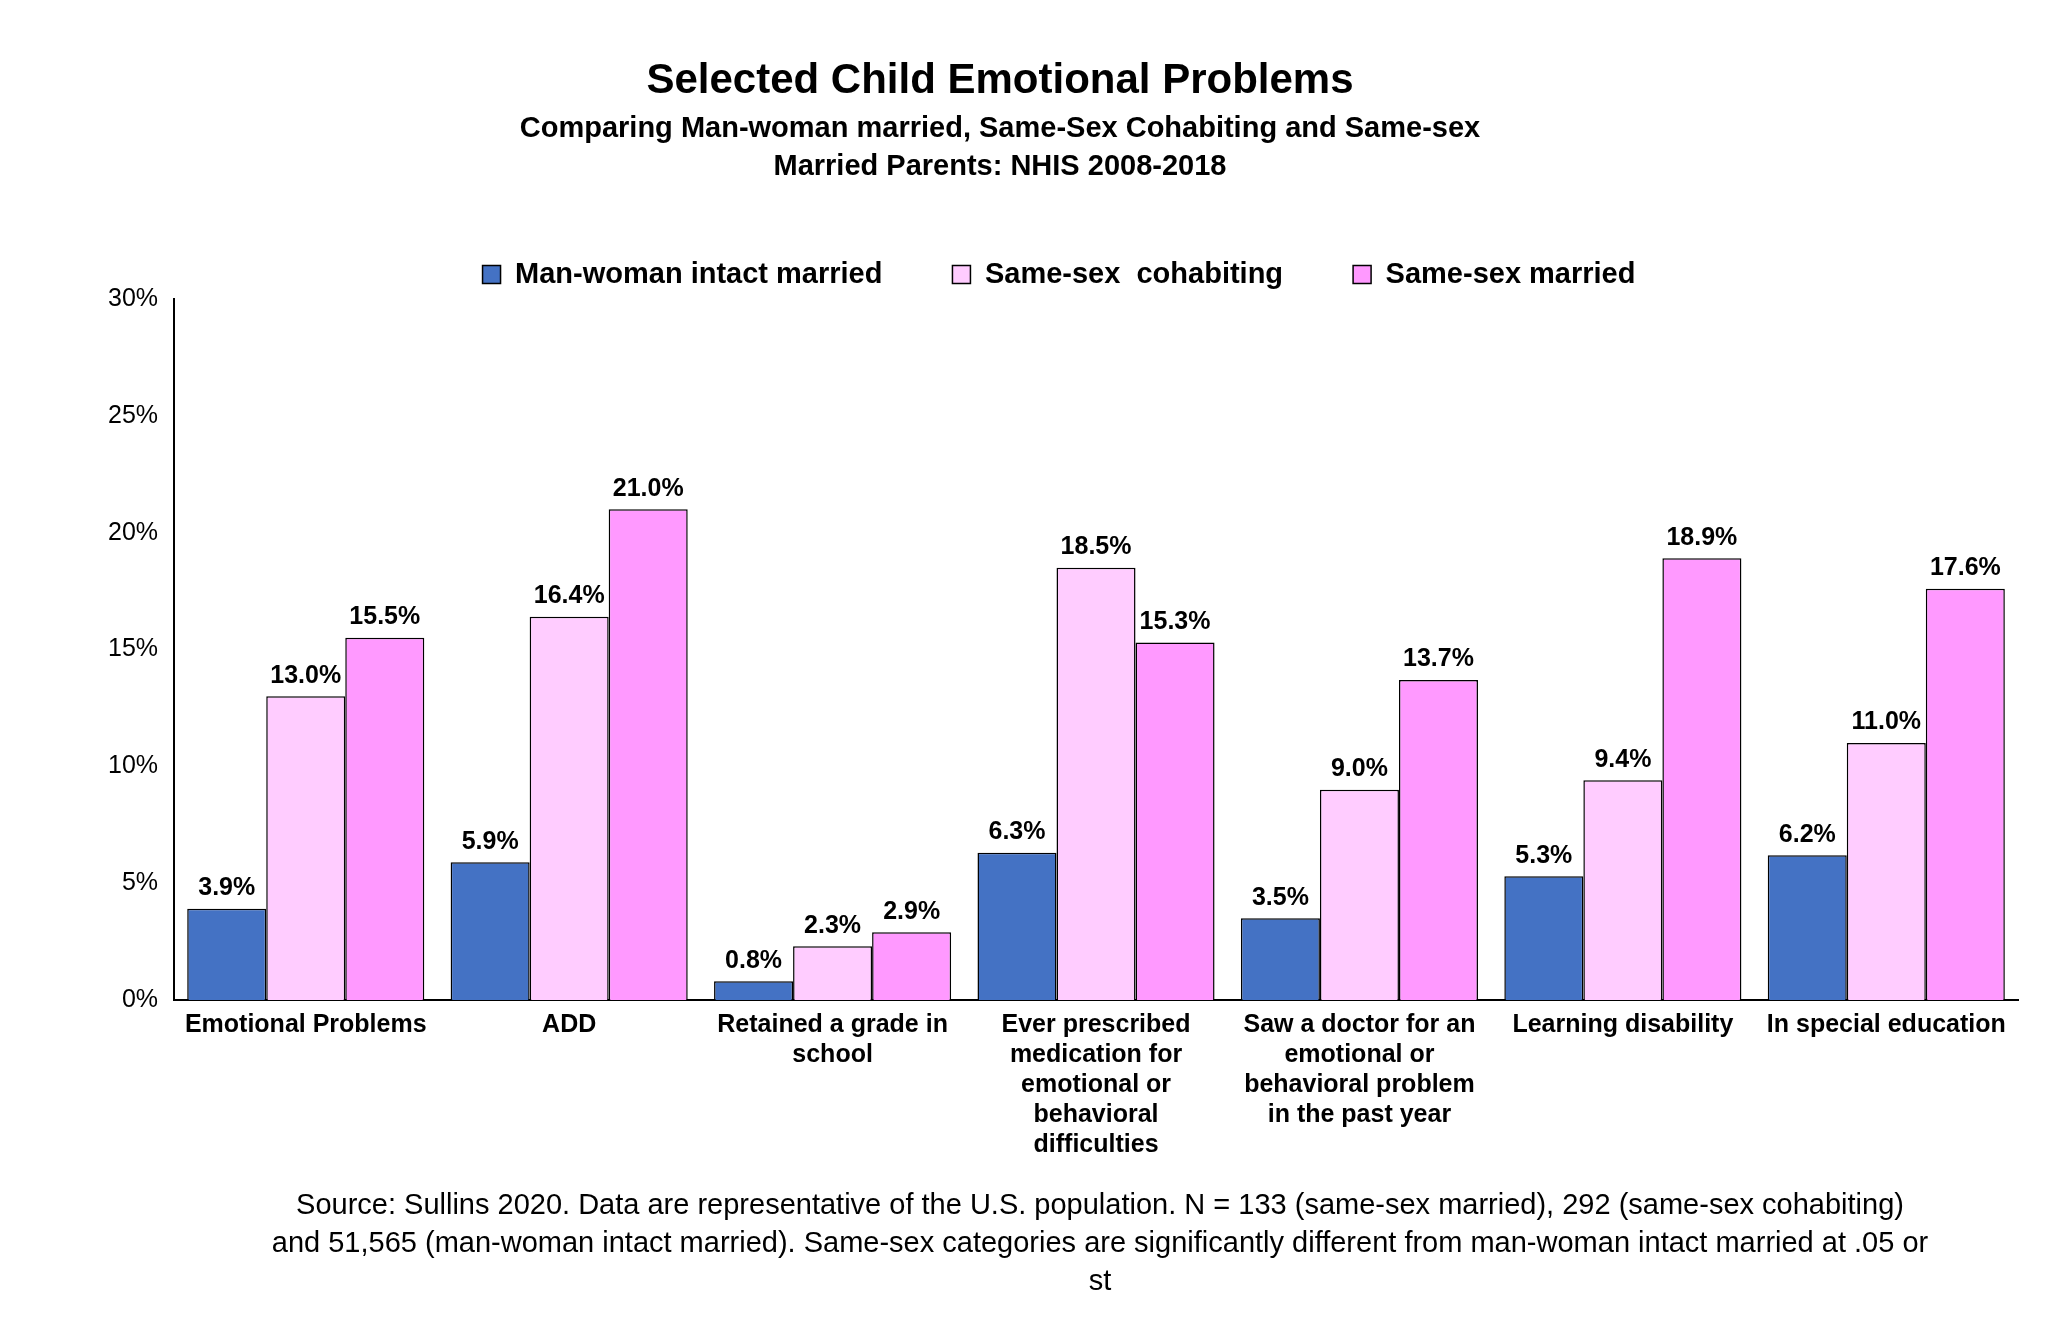  Describe the element at coordinates (1359, 767) in the screenshot. I see `data-label: 9.0%` at that location.